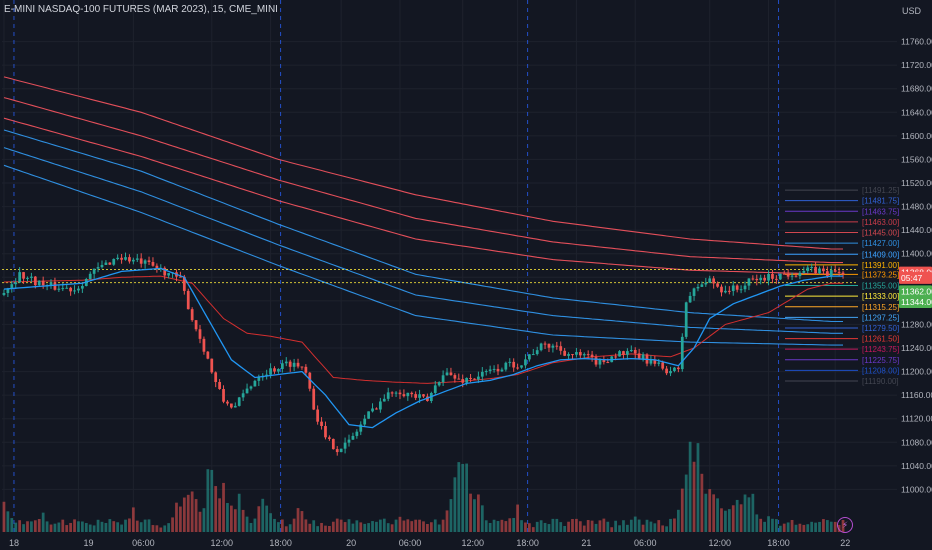  What do you see at coordinates (880, 370) in the screenshot?
I see `level-label: [11208.00]` at bounding box center [880, 370].